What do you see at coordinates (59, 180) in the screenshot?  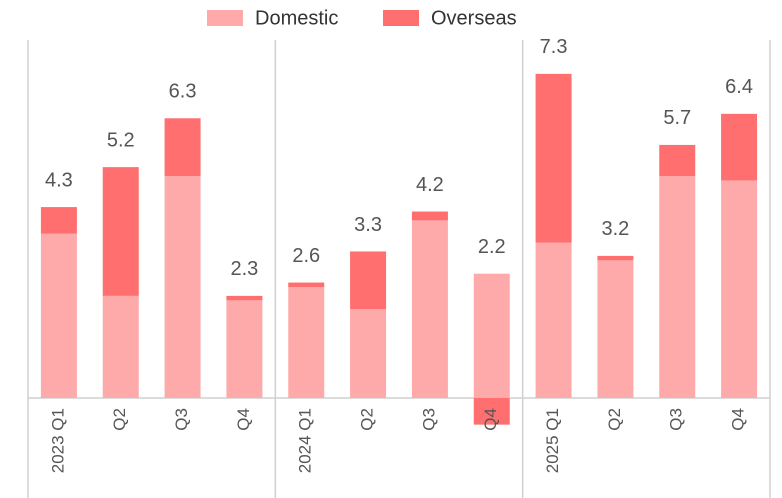 I see `total-label: 4.3` at bounding box center [59, 180].